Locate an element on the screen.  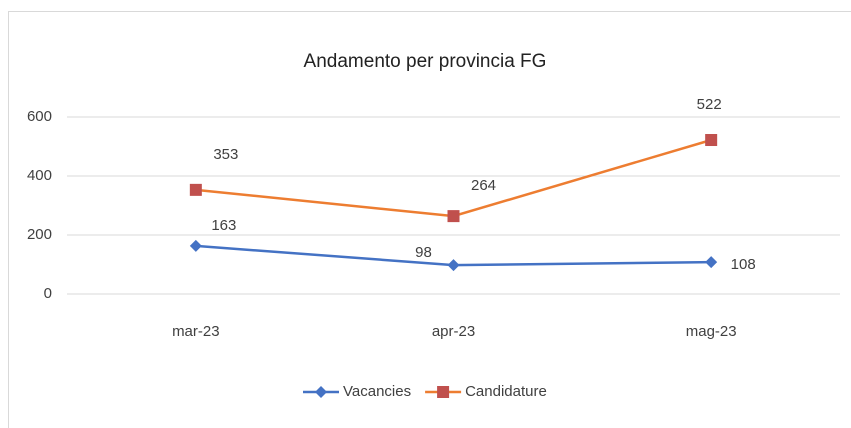
y-tick-label: 0 is located at coordinates (48, 293).